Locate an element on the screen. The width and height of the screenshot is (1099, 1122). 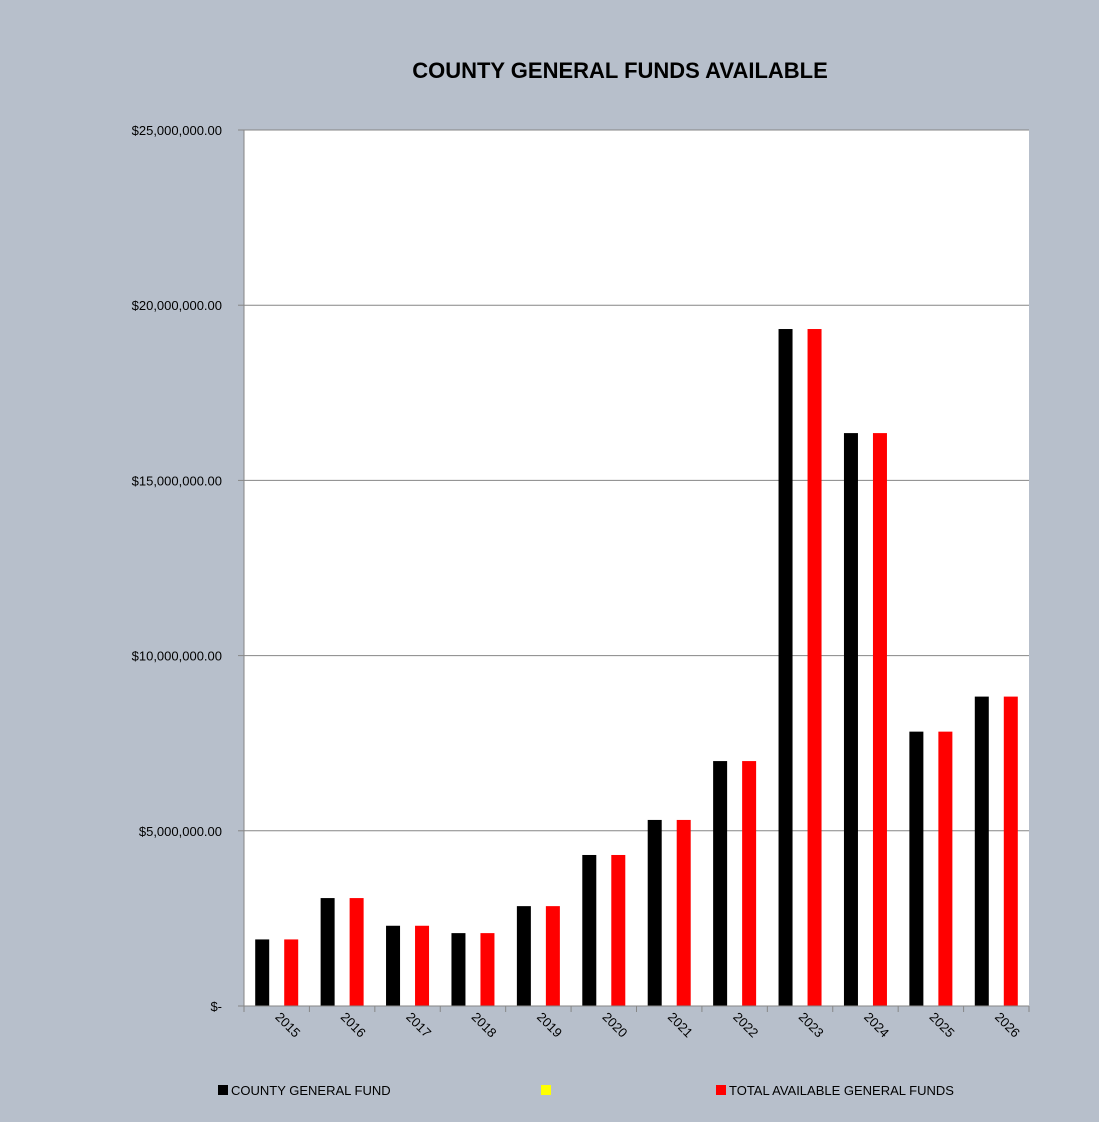
chart-title: COUNTY GENERAL FUNDS AVAILABLE is located at coordinates (620, 70).